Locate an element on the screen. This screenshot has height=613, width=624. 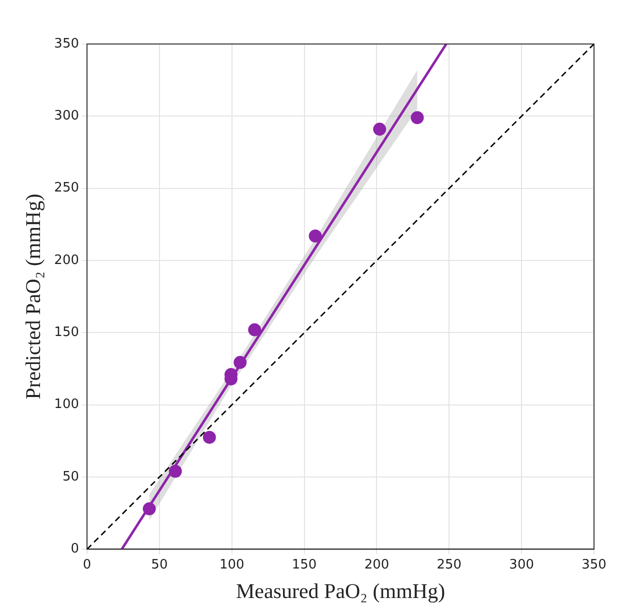
y-tick-label: 350 is located at coordinates (67, 44).